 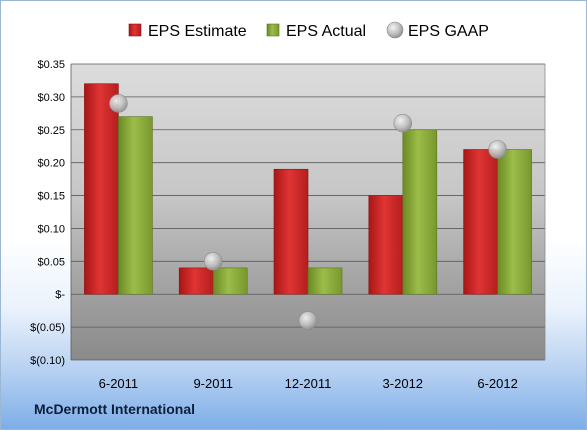 I want to click on legend-label: EPS Estimate, so click(x=197, y=31).